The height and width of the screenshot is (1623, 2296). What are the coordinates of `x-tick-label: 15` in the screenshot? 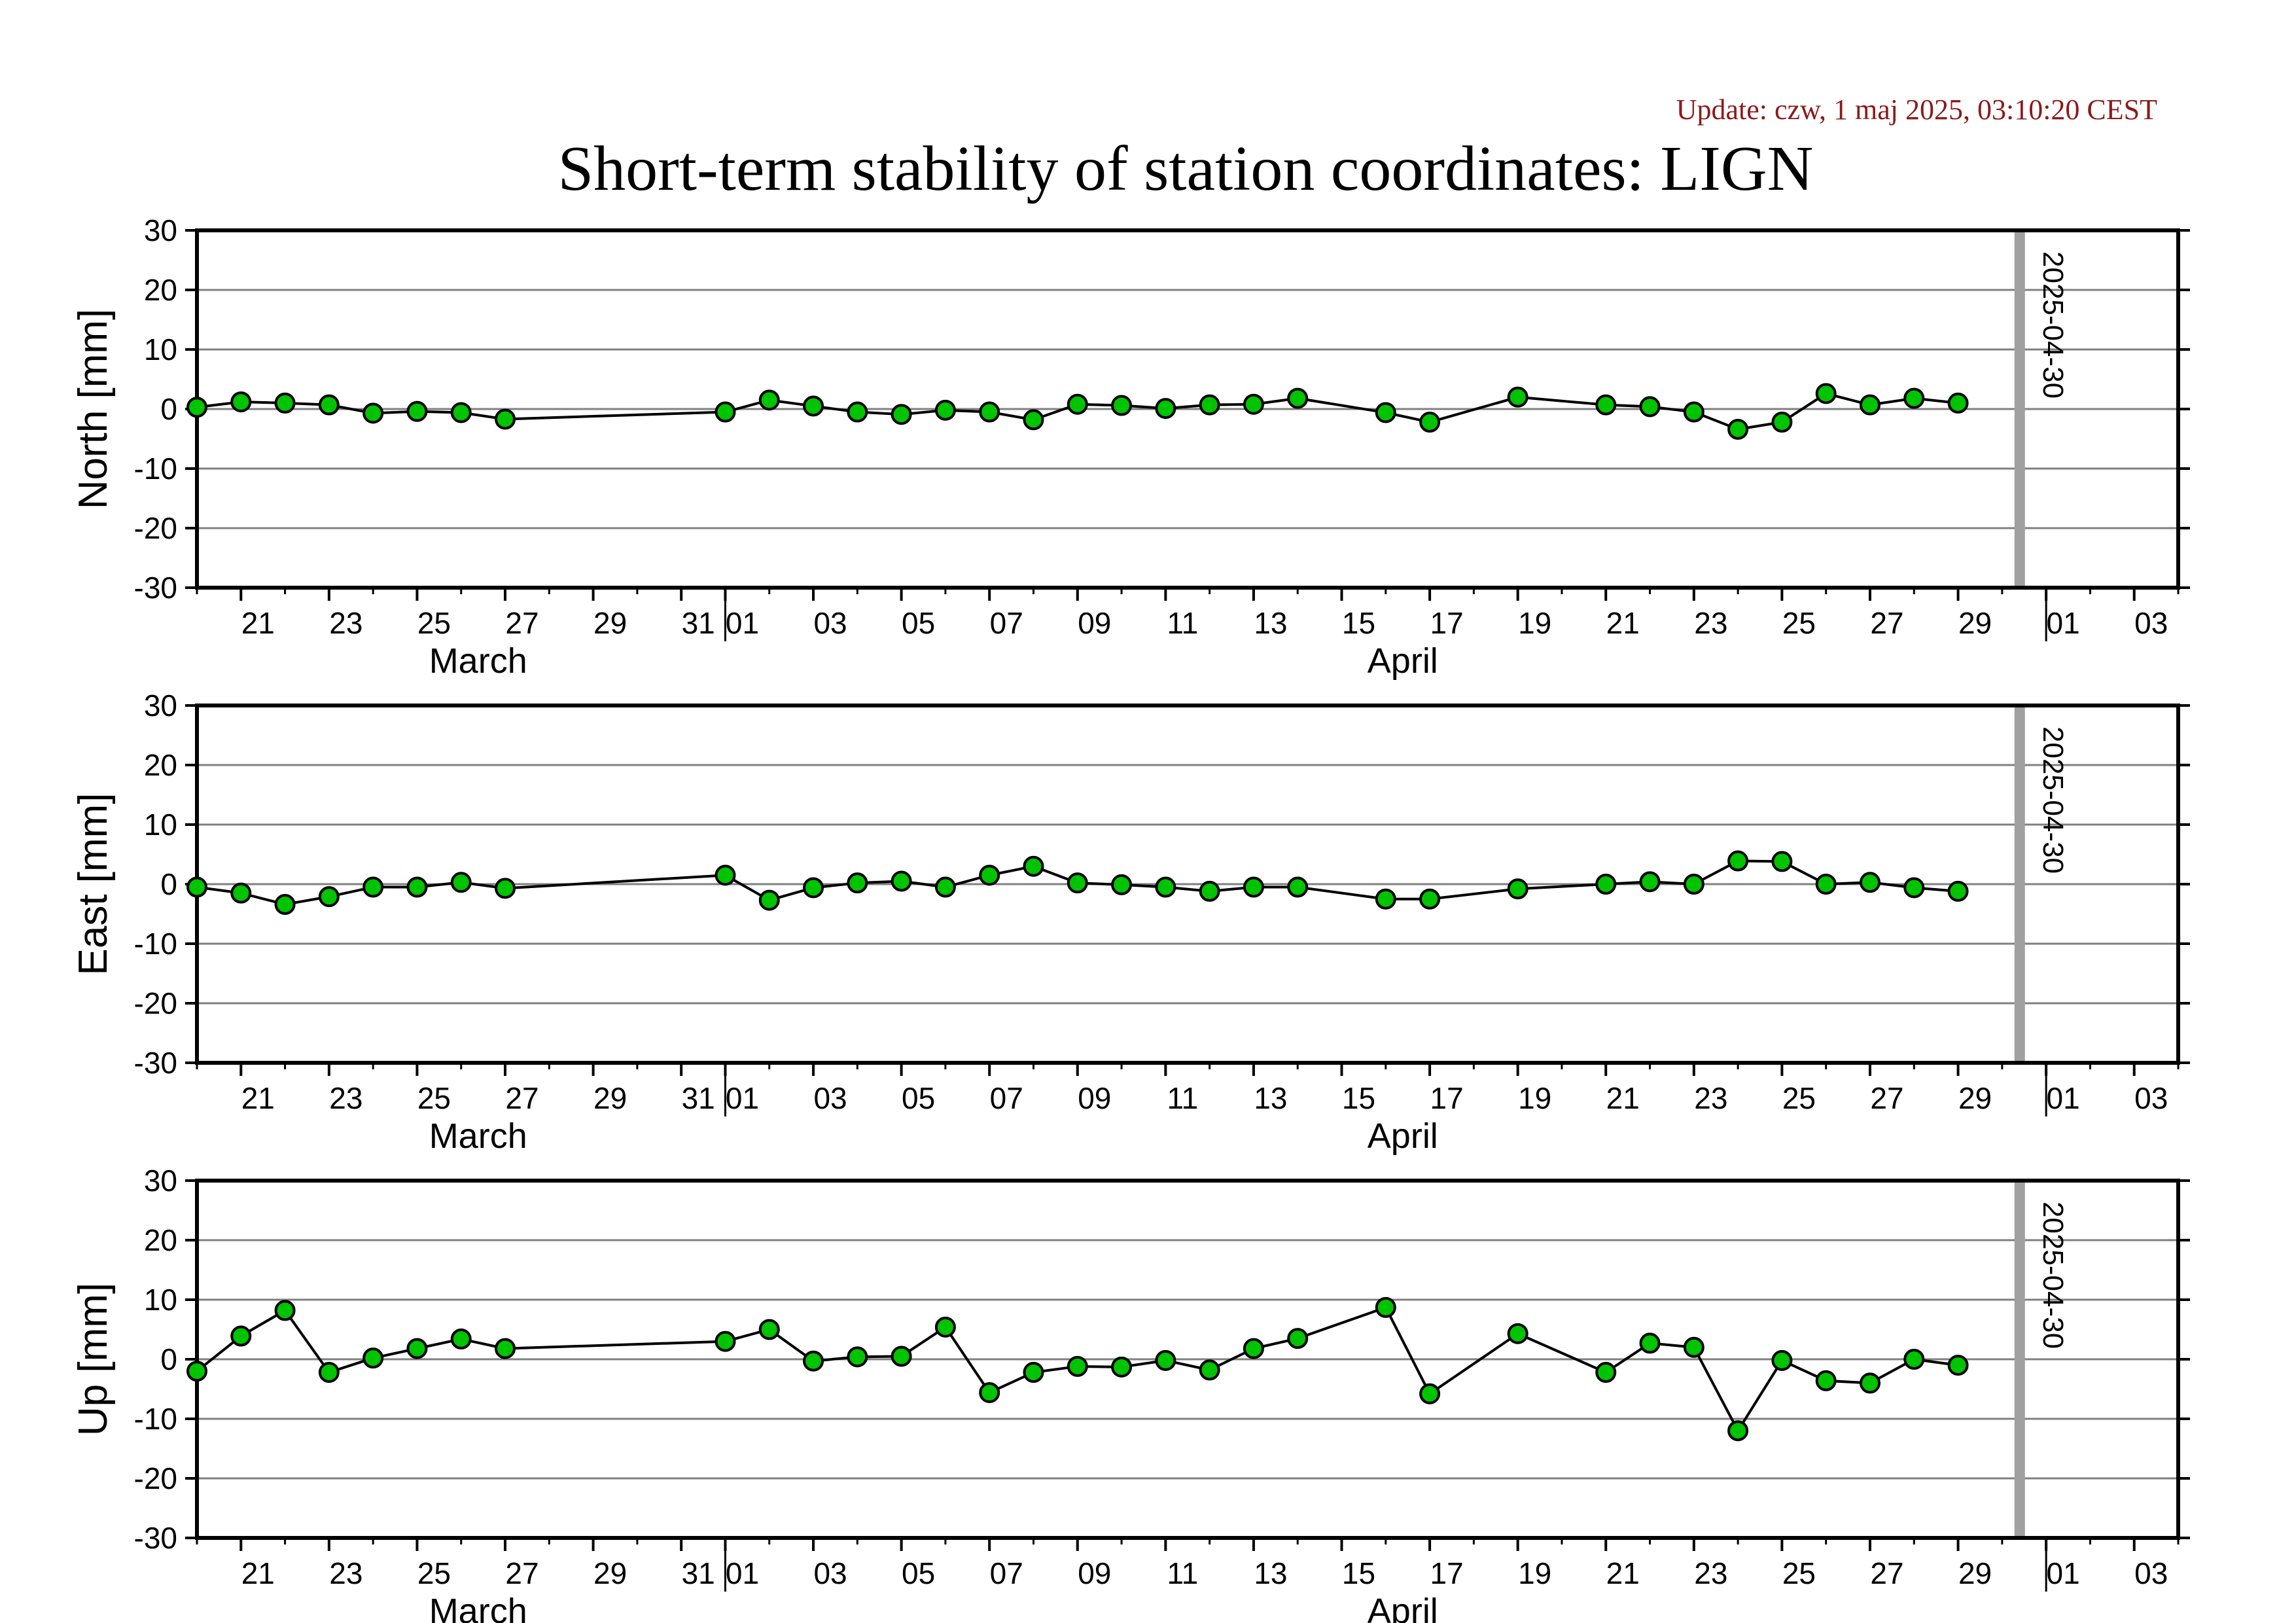 It's located at (1358, 1573).